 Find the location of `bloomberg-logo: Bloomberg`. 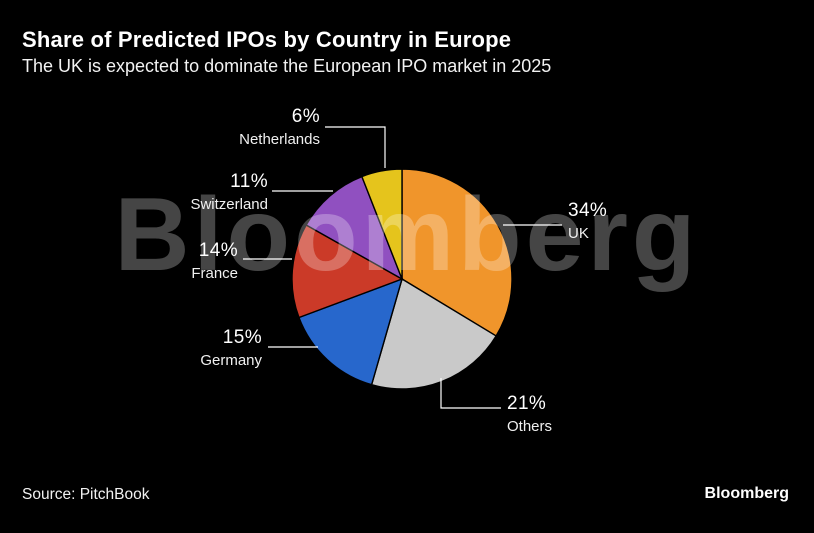

bloomberg-logo: Bloomberg is located at coordinates (746, 493).